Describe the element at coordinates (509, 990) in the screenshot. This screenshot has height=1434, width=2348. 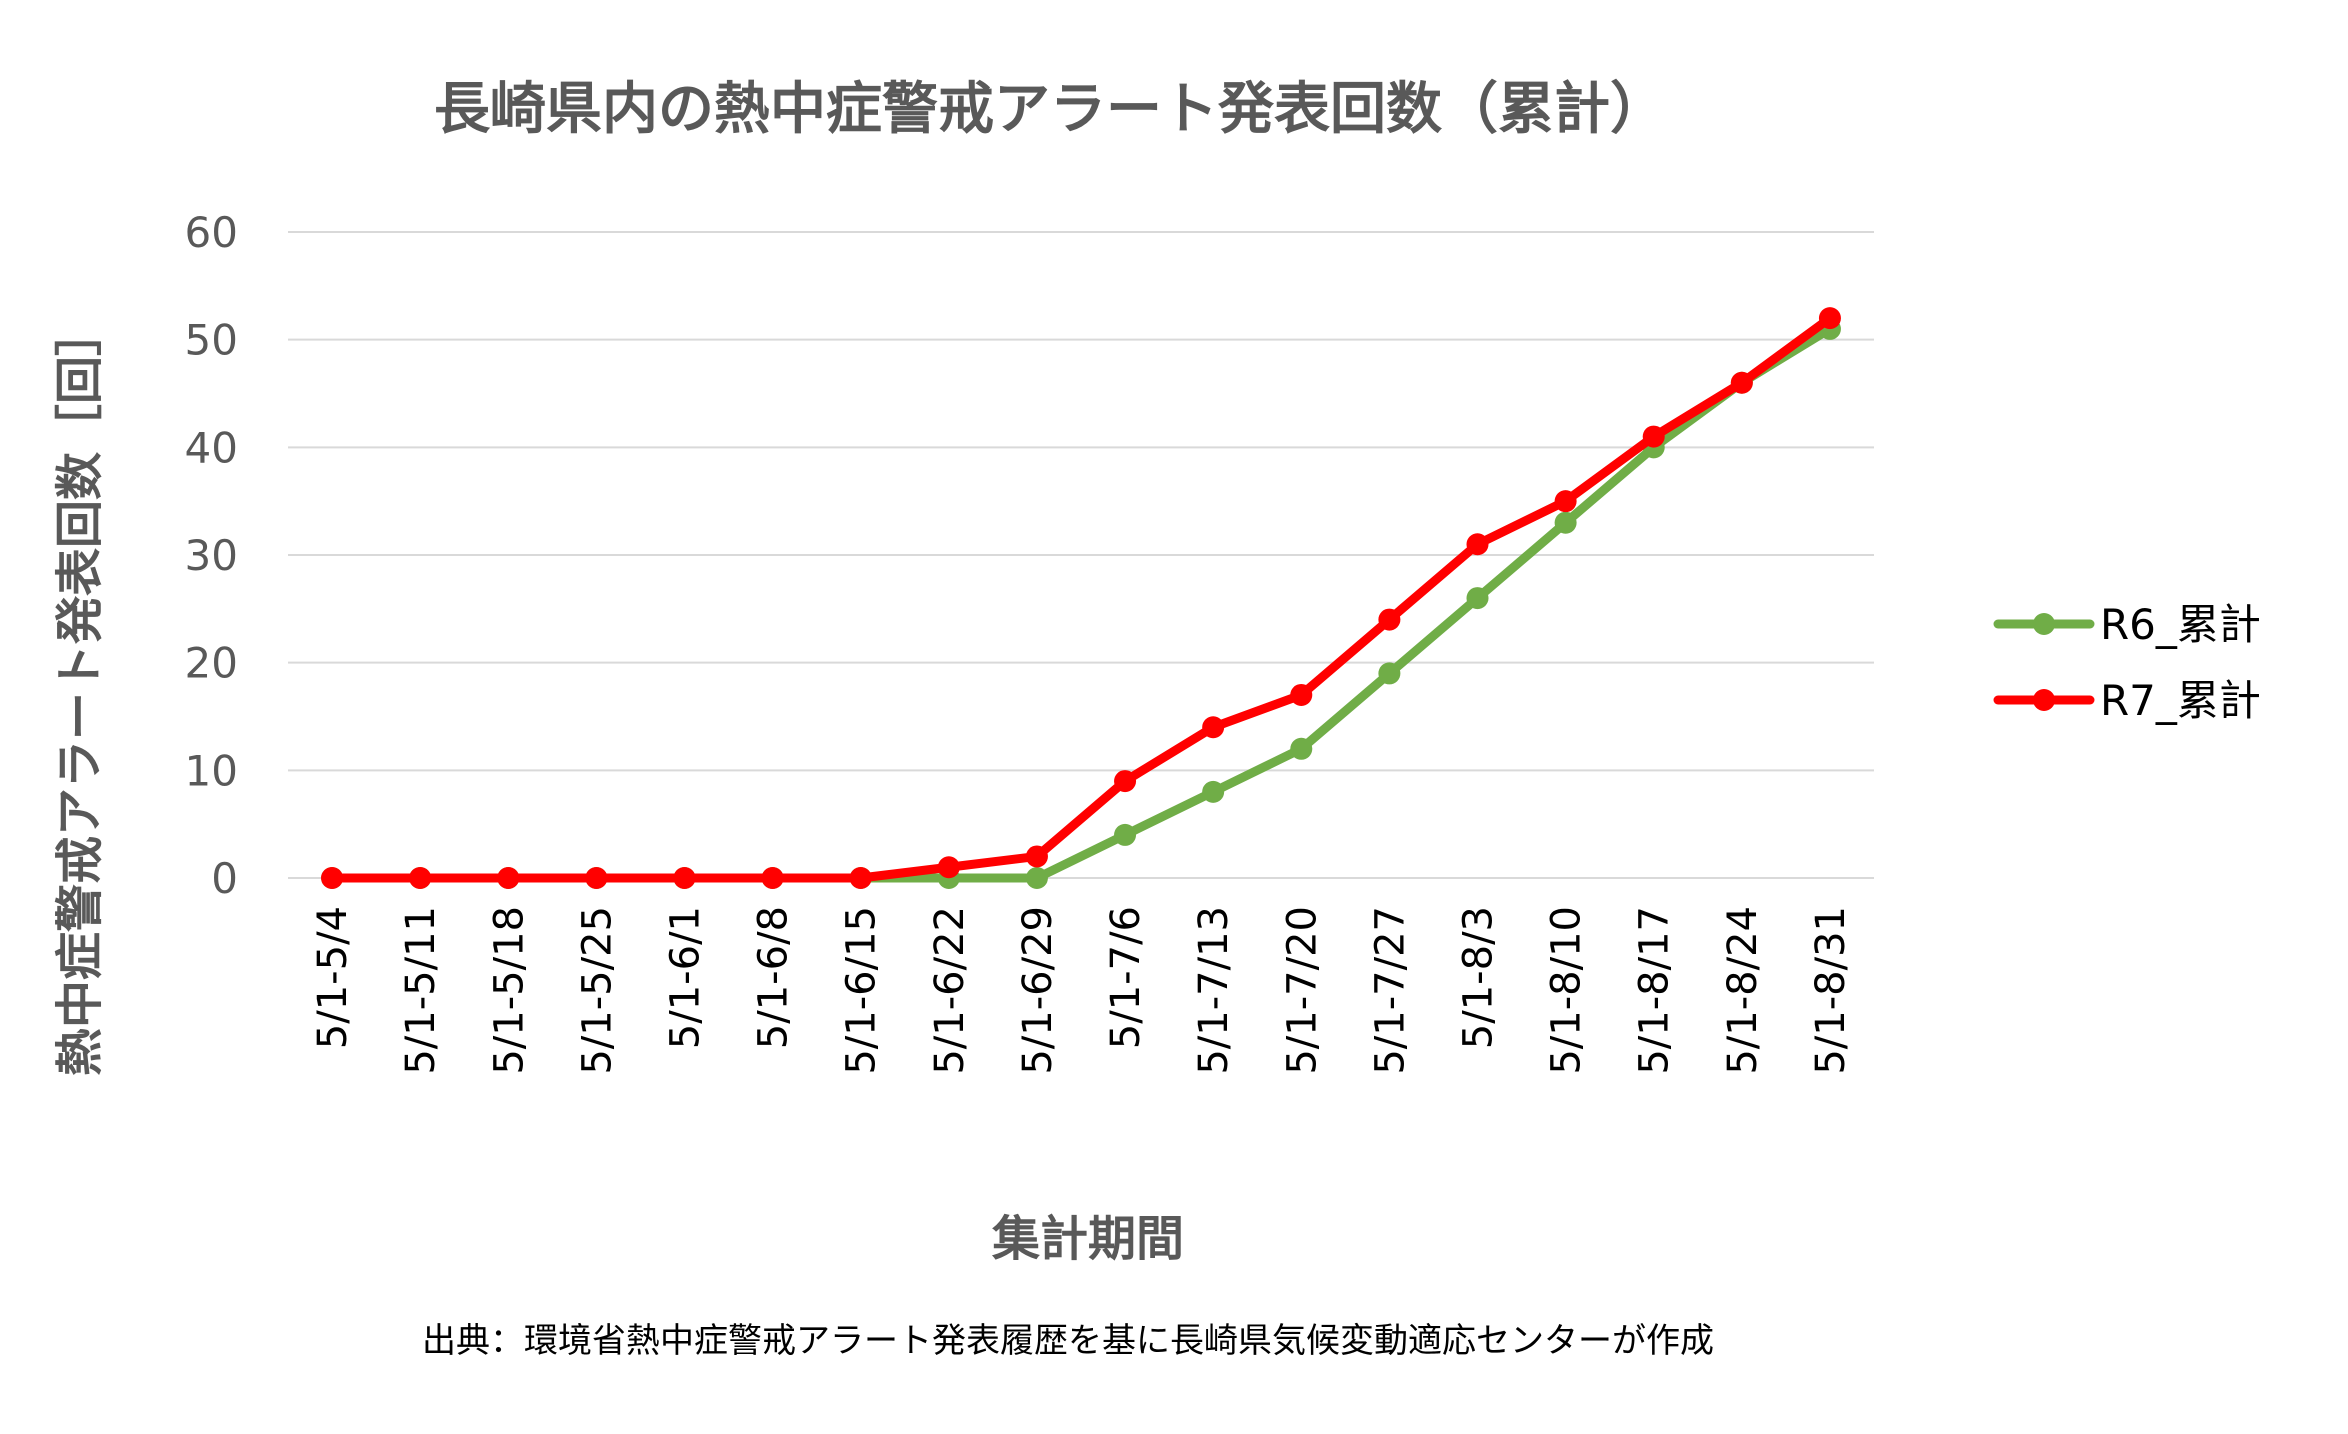
I see `x-tick-label: 5/1-5/18` at that location.